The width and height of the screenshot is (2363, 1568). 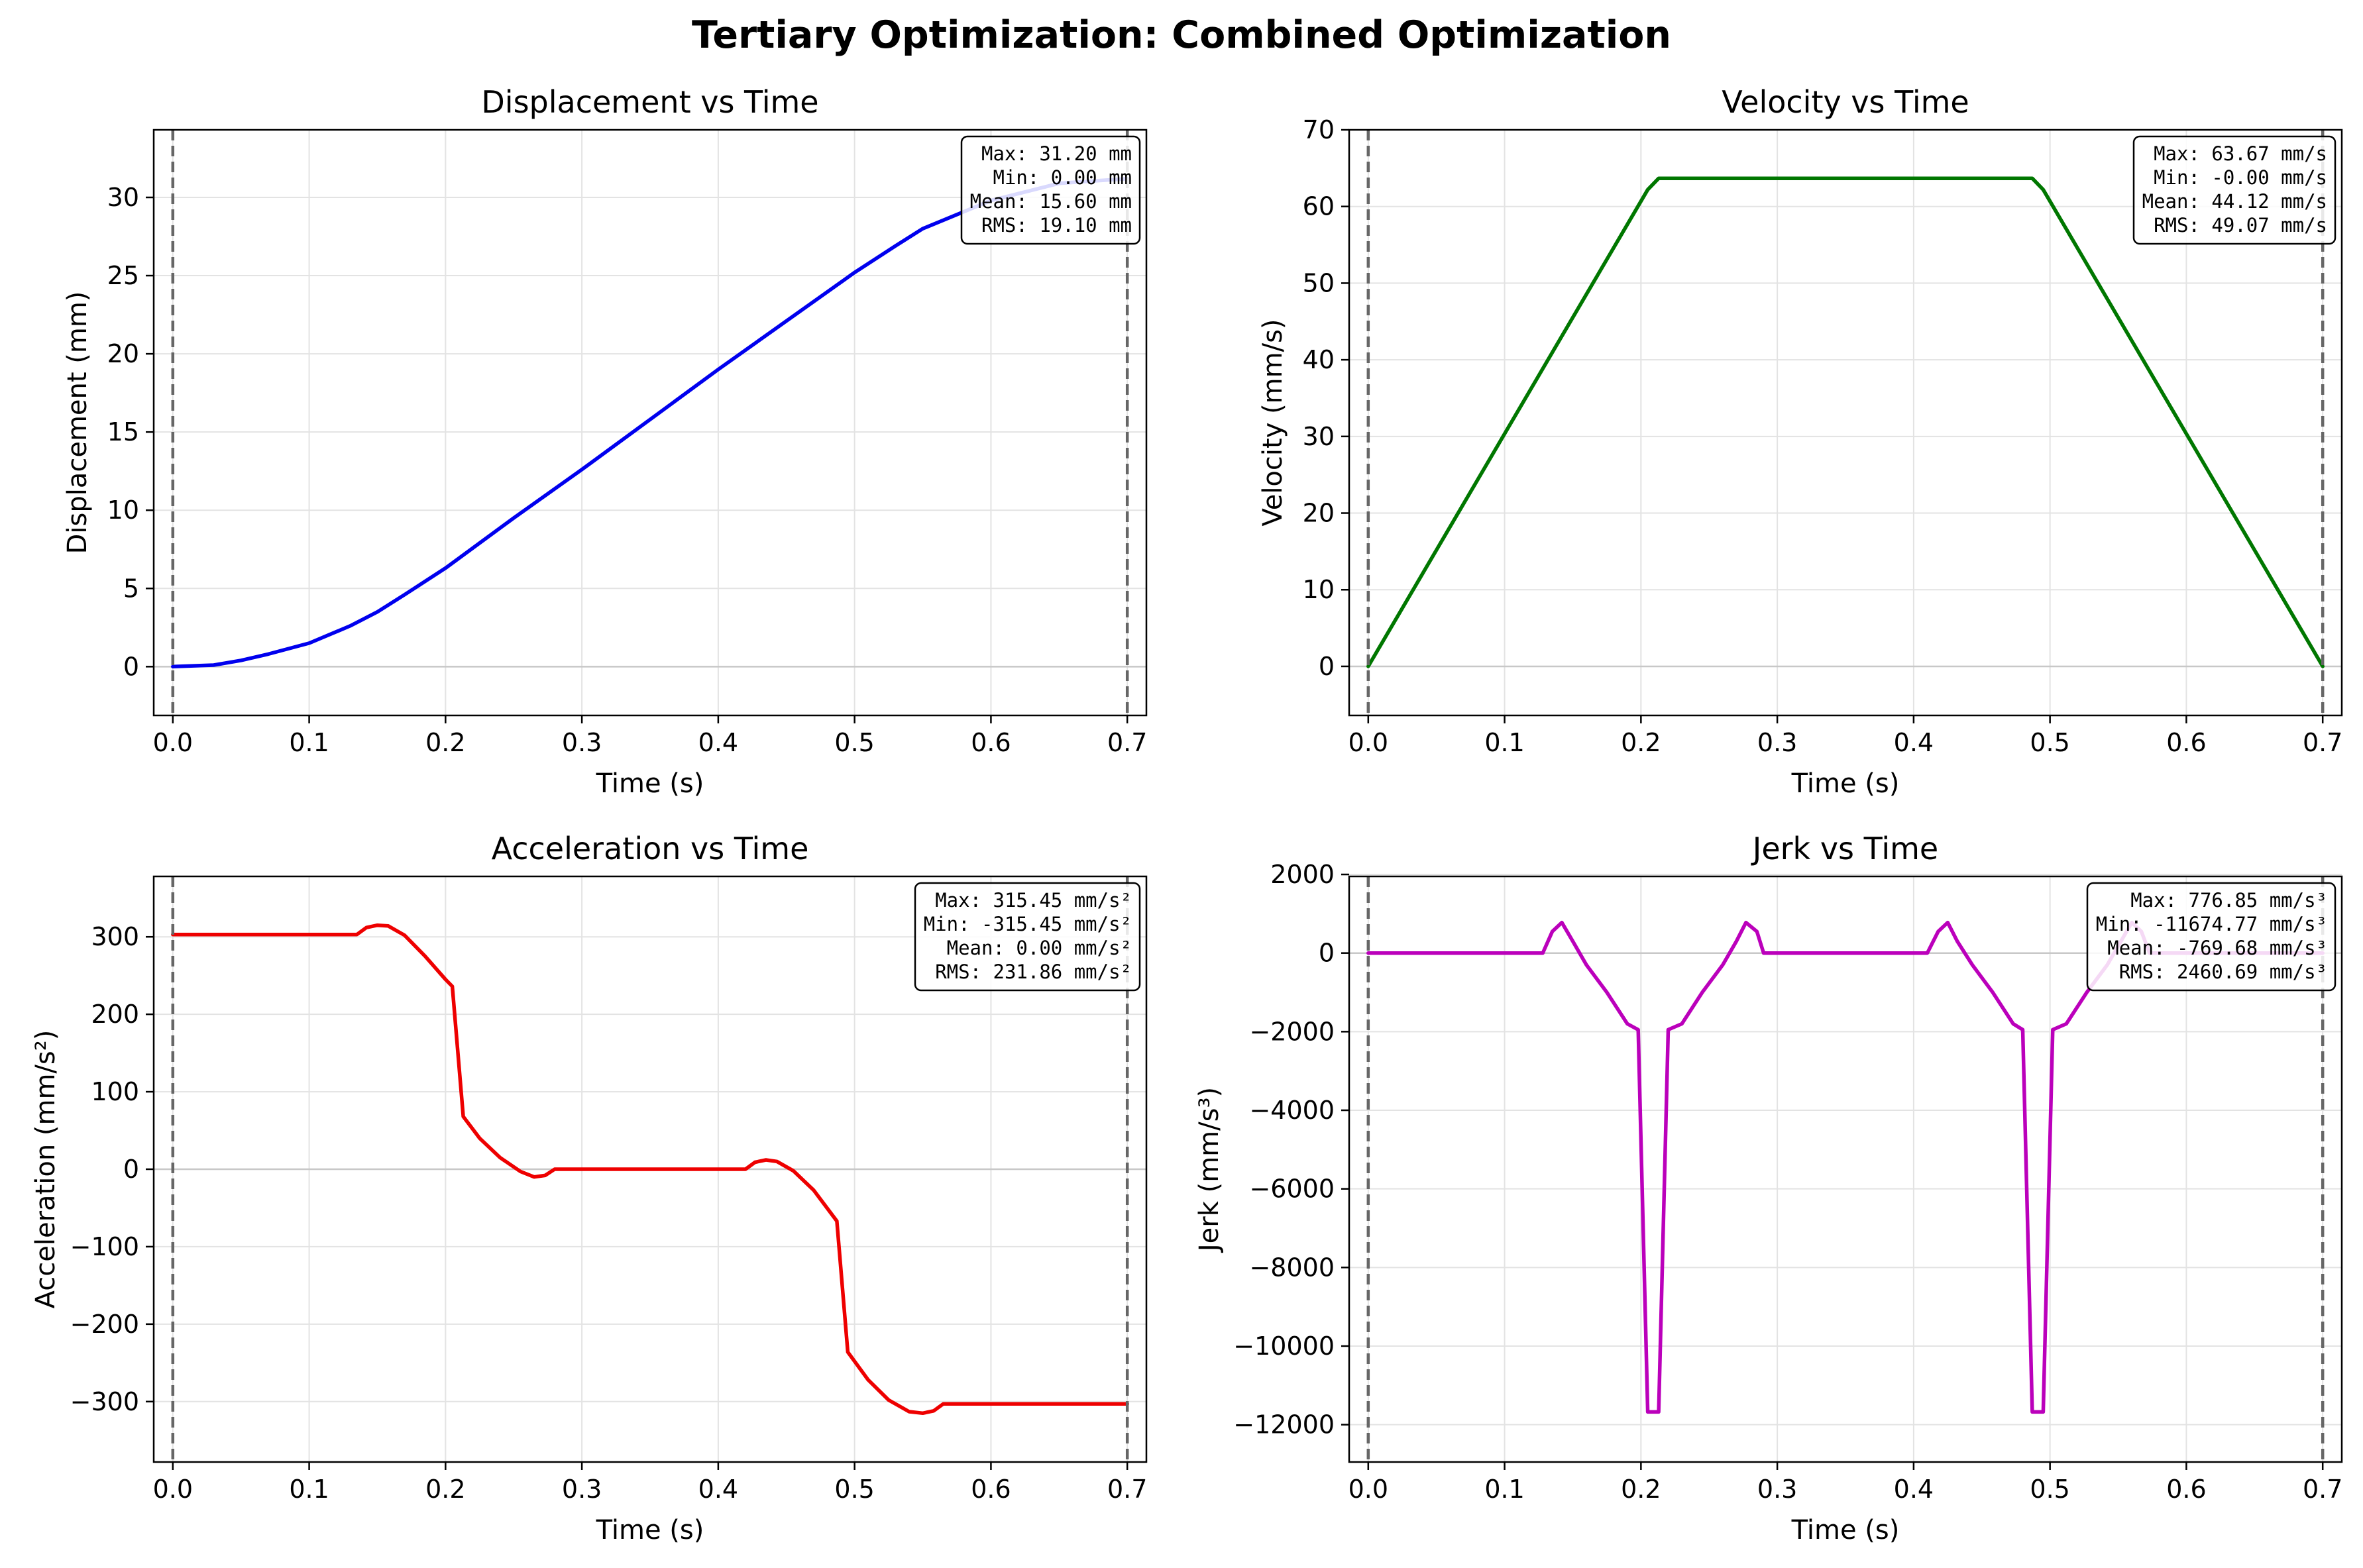 What do you see at coordinates (2223, 972) in the screenshot?
I see `jerk-stat-line: RMS: 2460.69 mm/s³` at bounding box center [2223, 972].